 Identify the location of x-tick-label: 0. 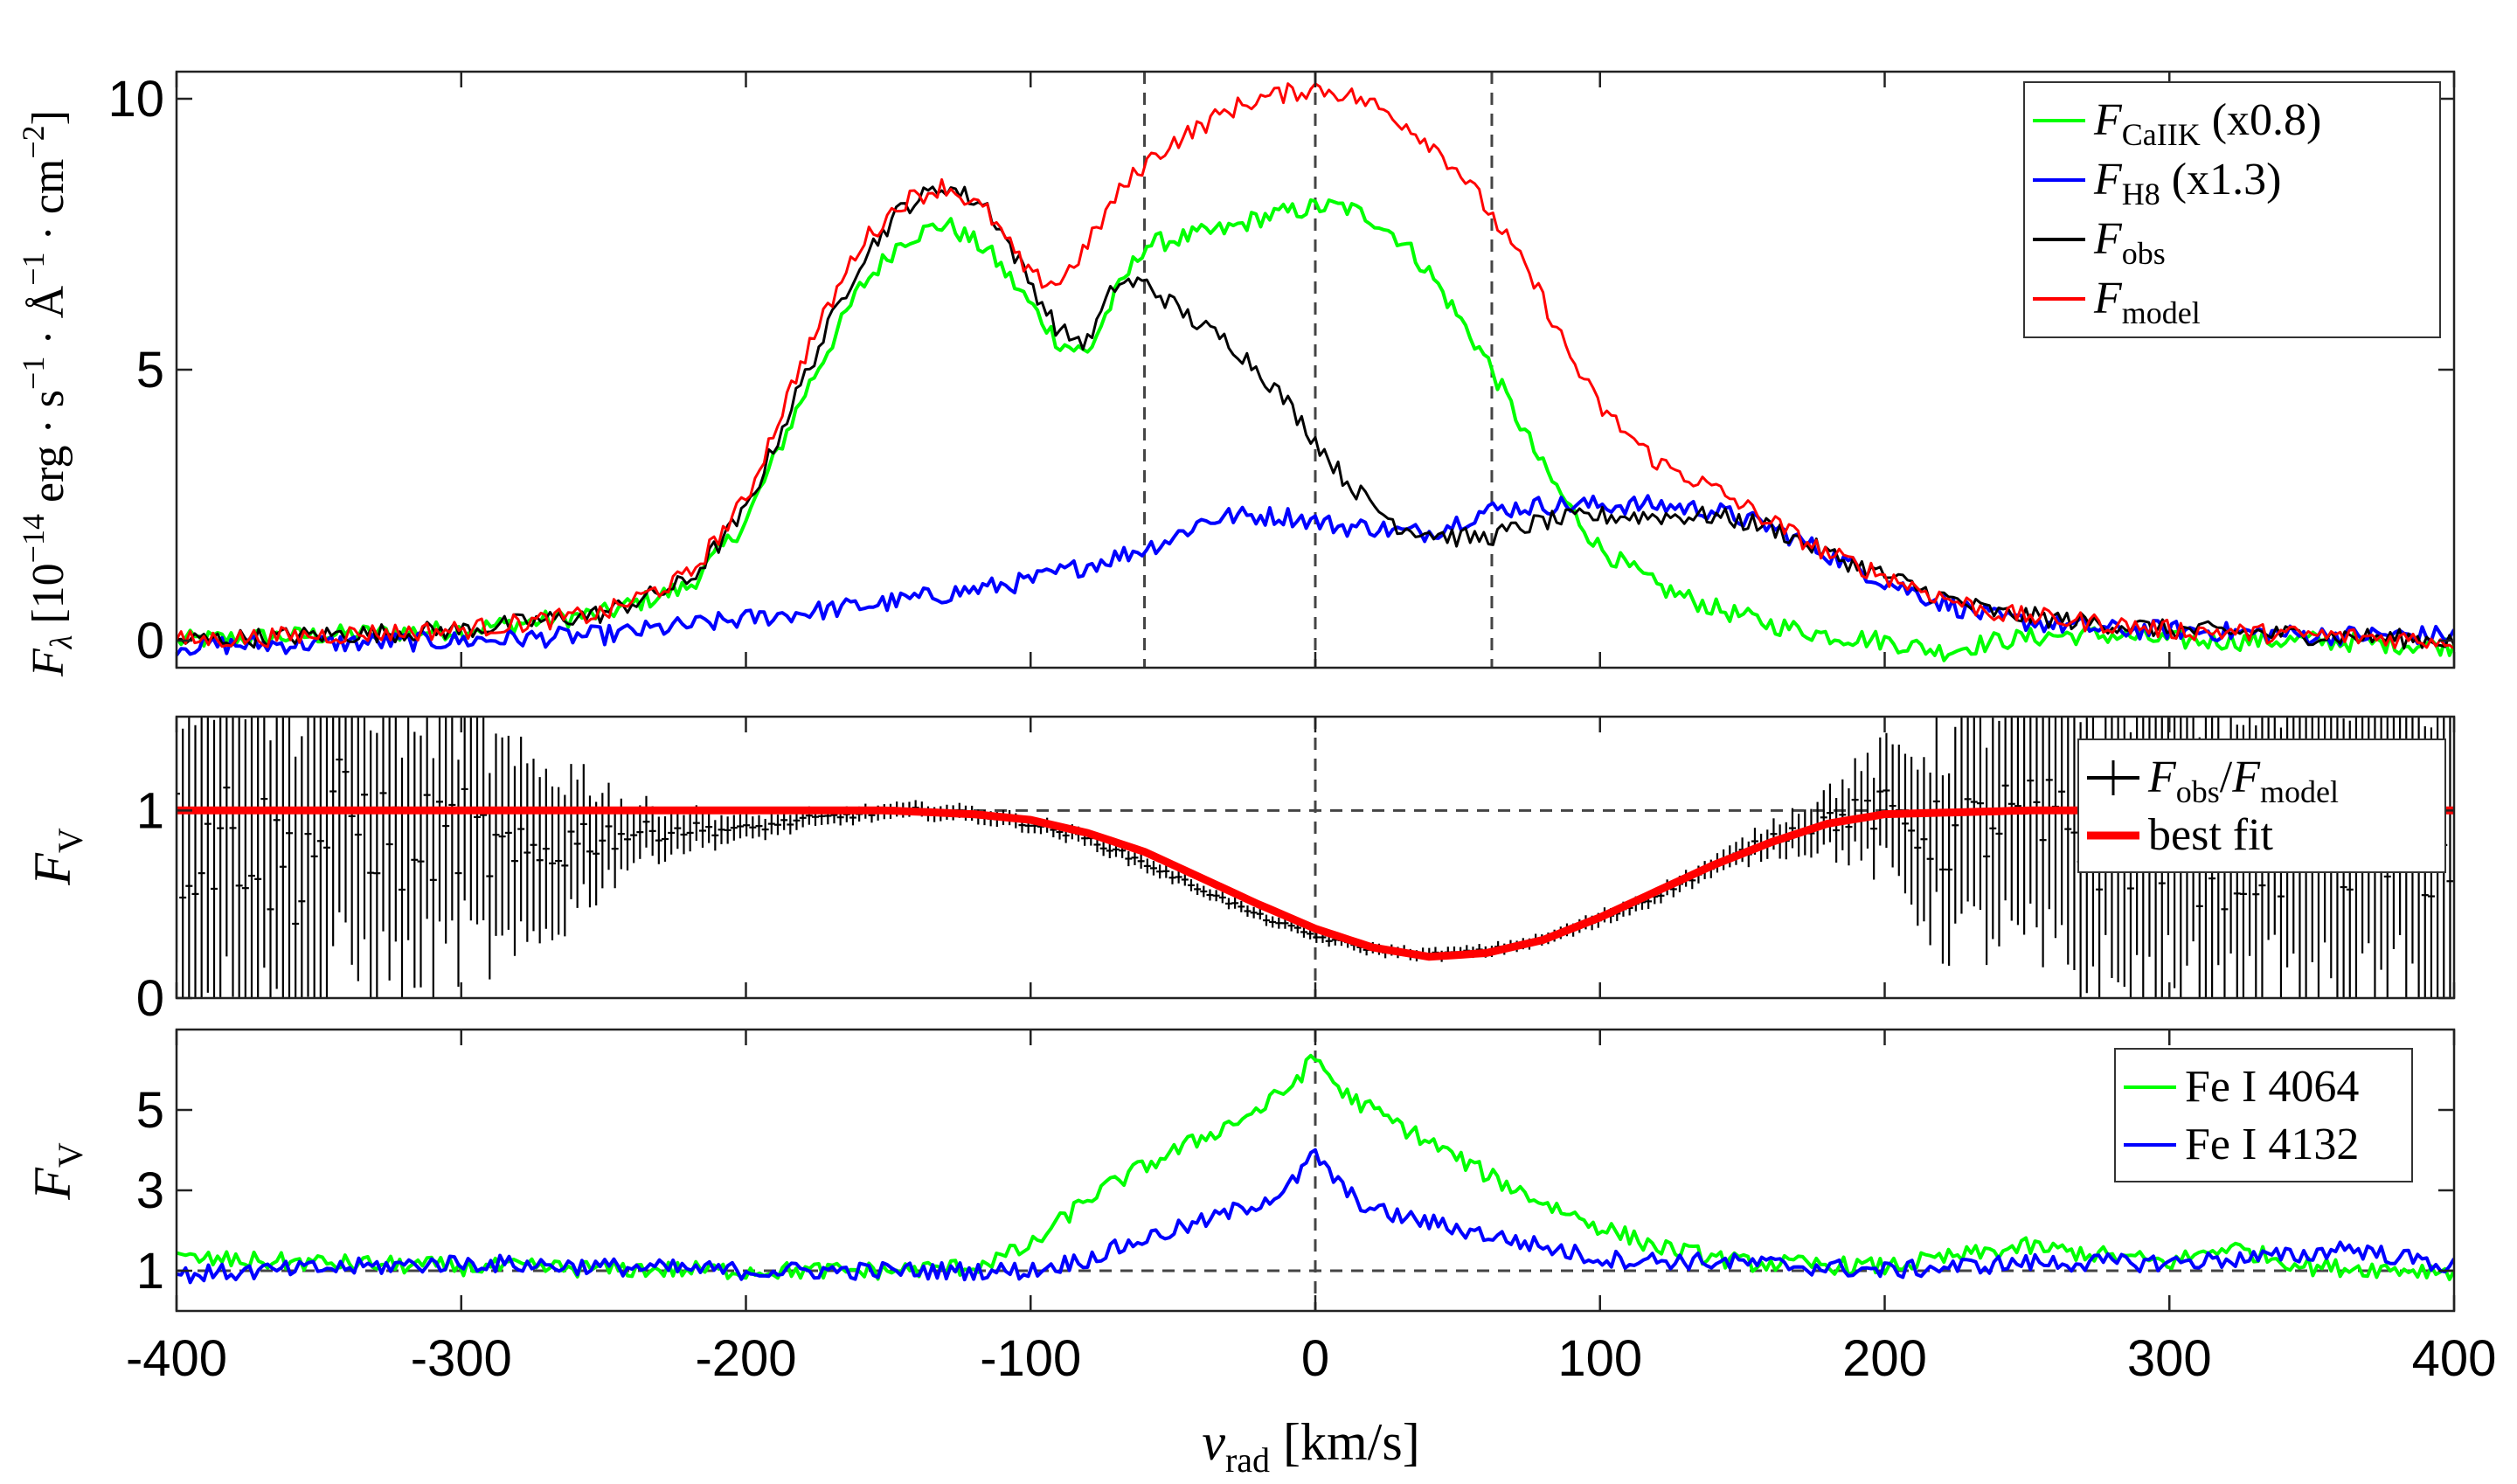
(1315, 1358).